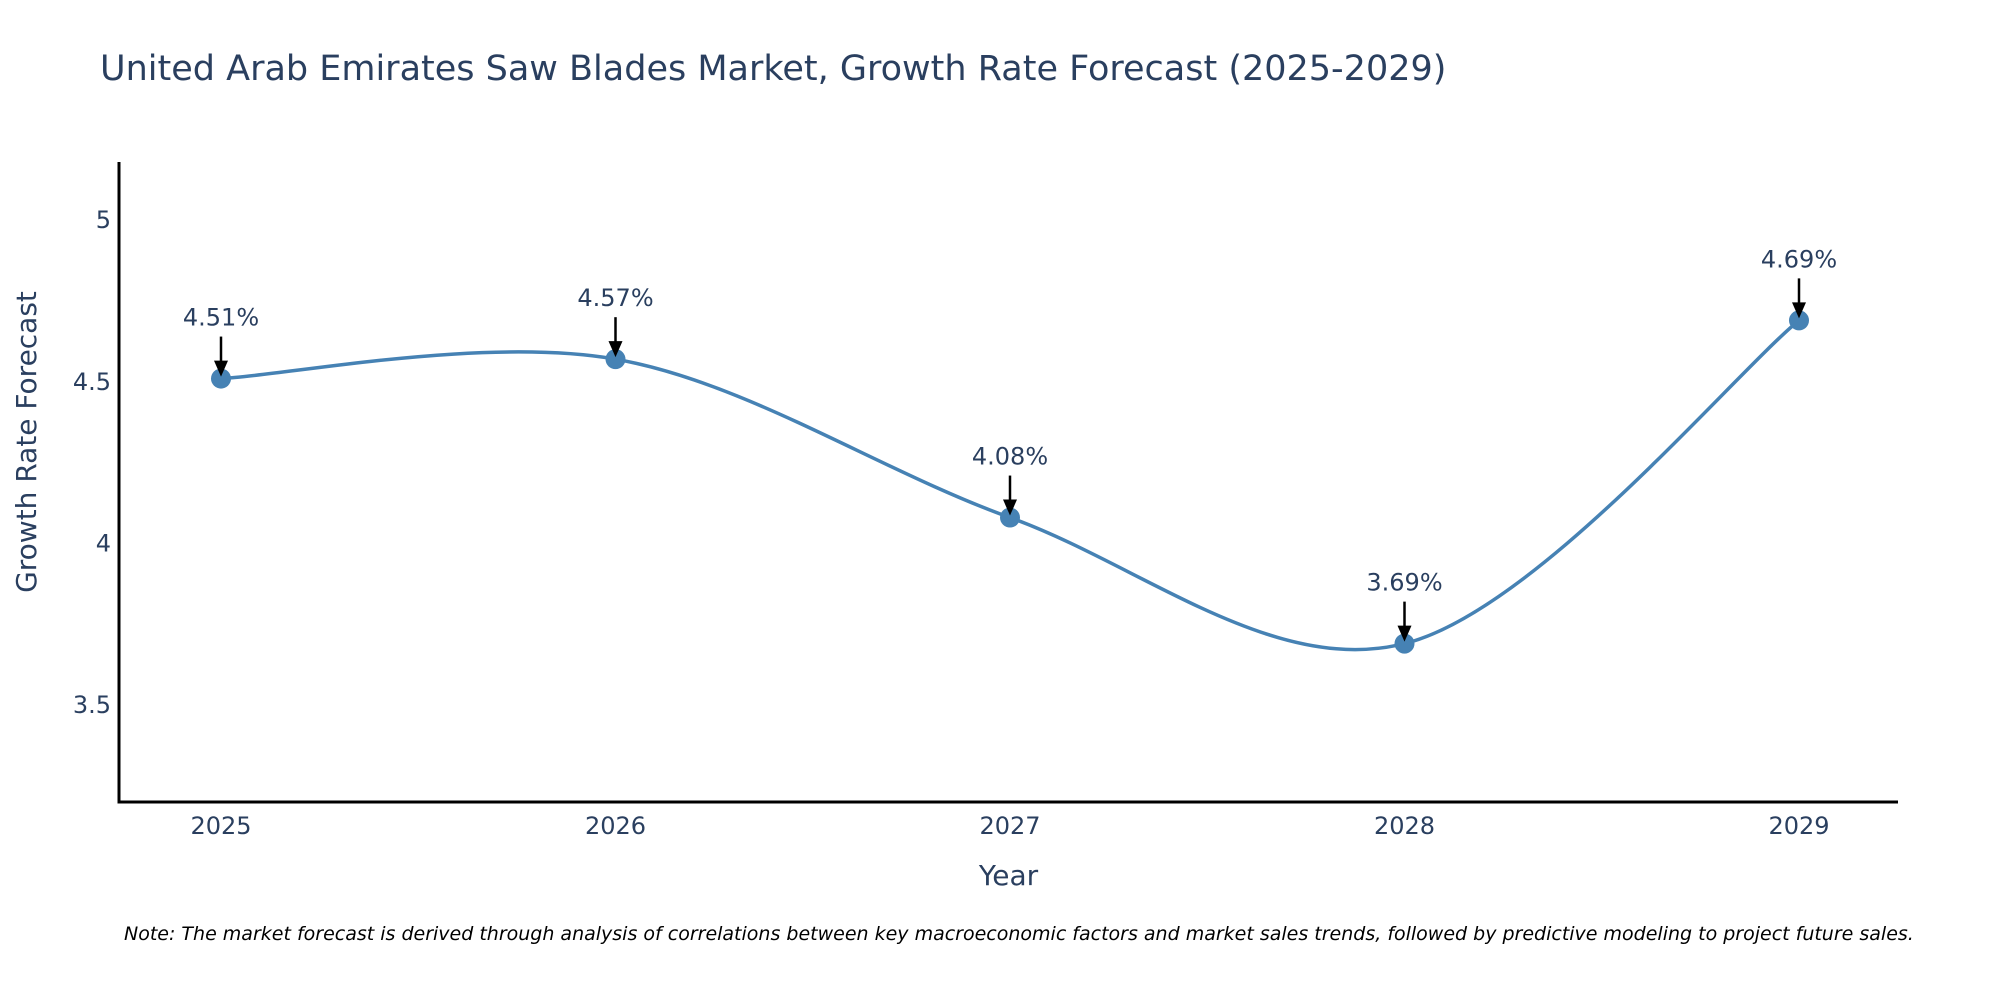  What do you see at coordinates (615, 359) in the screenshot?
I see `data-point-2026` at bounding box center [615, 359].